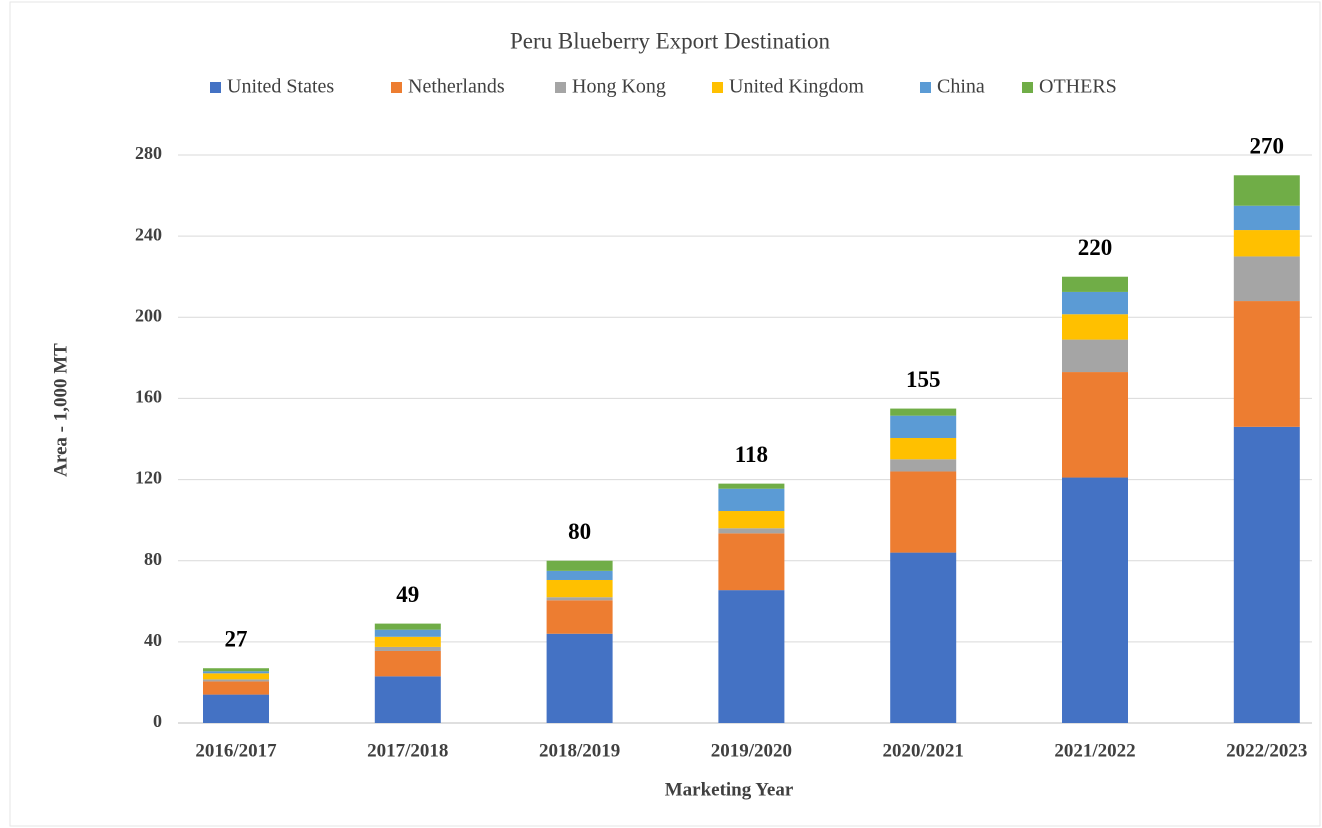 The image size is (1322, 828). Describe the element at coordinates (579, 531) in the screenshot. I see `total-label: 80` at that location.